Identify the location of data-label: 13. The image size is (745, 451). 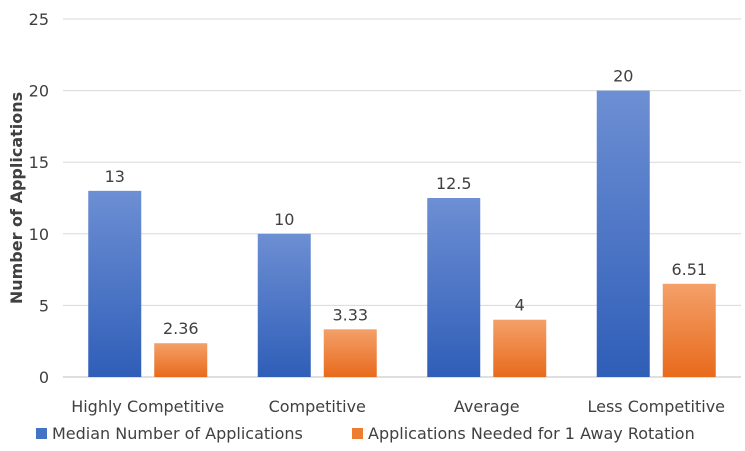
(115, 176).